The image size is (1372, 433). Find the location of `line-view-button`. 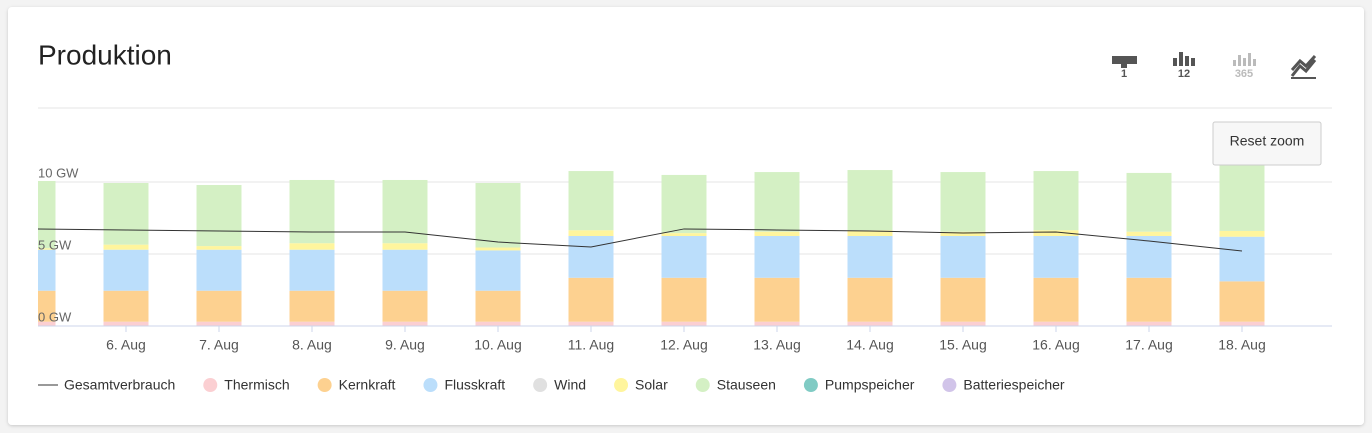

line-view-button is located at coordinates (1303, 66).